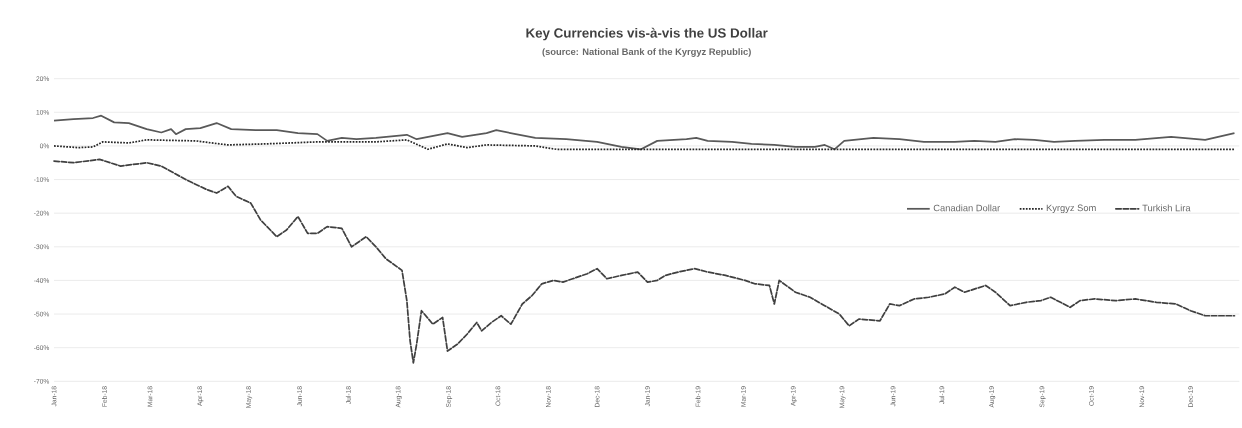  Describe the element at coordinates (644, 132) in the screenshot. I see `line-series` at that location.